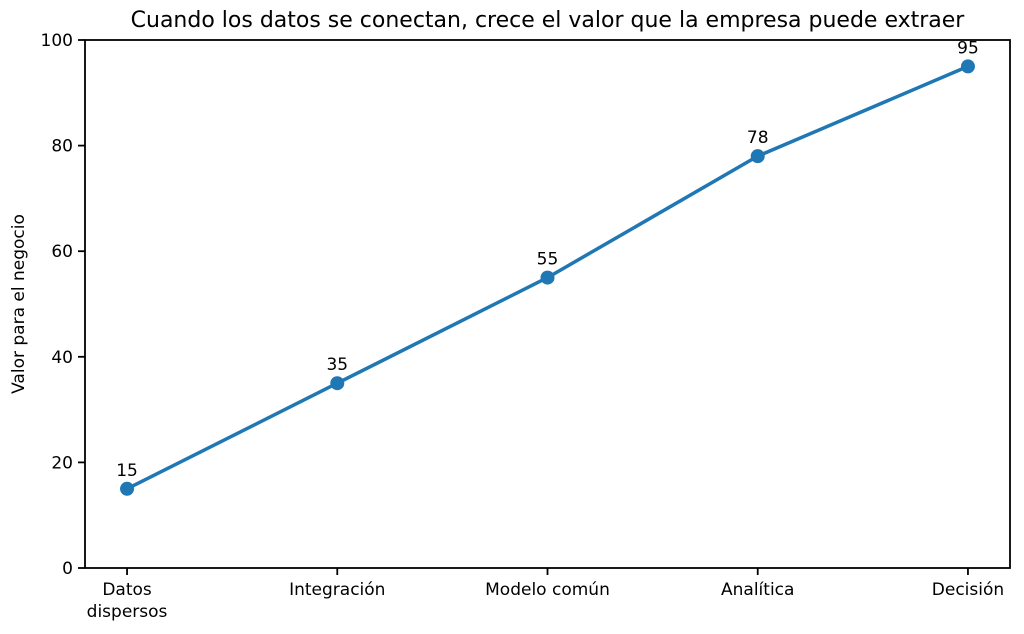 Image resolution: width=1024 pixels, height=634 pixels. What do you see at coordinates (62, 358) in the screenshot?
I see `y-tick-label: 40` at bounding box center [62, 358].